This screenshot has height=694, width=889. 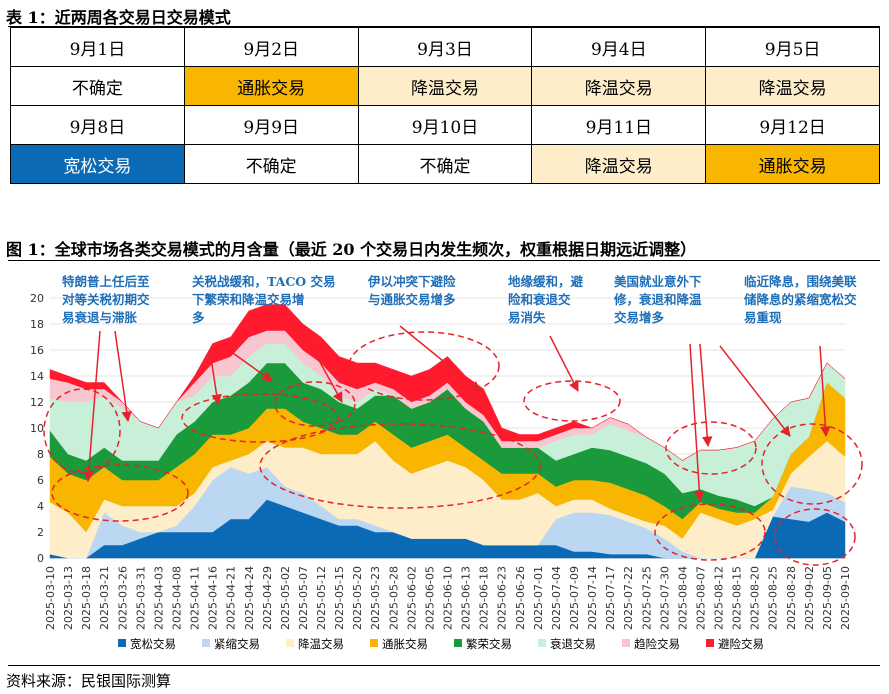 What do you see at coordinates (271, 47) in the screenshot?
I see `date-cell: 9月2日` at bounding box center [271, 47].